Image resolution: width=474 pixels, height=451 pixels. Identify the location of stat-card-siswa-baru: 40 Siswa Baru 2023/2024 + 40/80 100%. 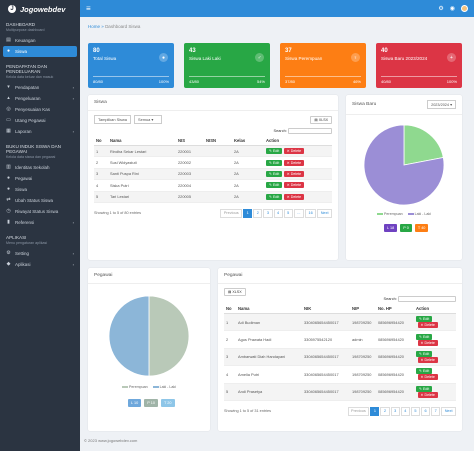
(419, 65).